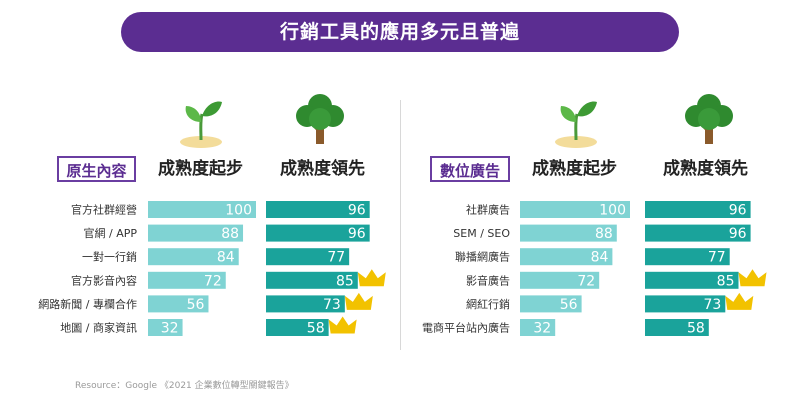 The width and height of the screenshot is (800, 402). Describe the element at coordinates (400, 225) in the screenshot. I see `panel-divider` at that location.